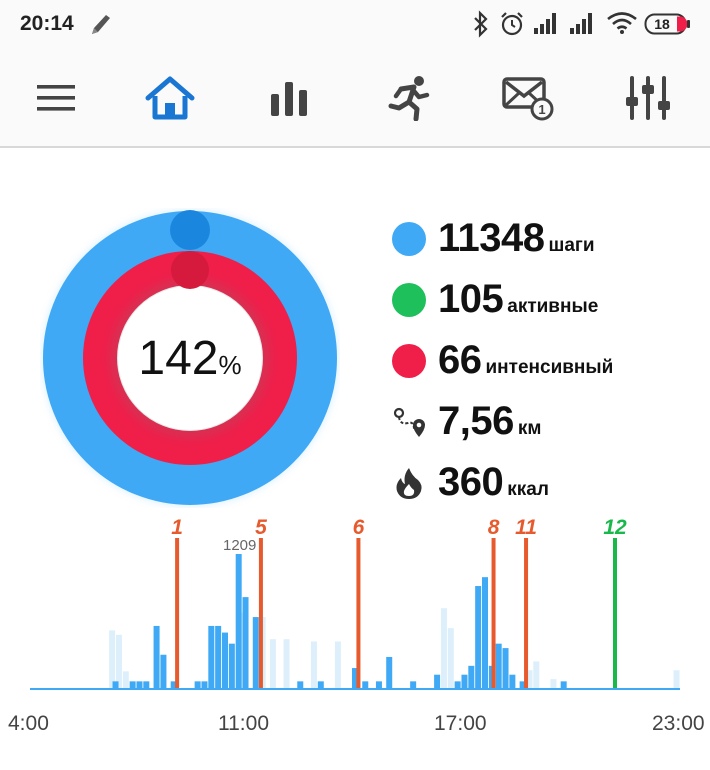 This screenshot has width=710, height=770. What do you see at coordinates (190, 230) in the screenshot?
I see `steps-ring-knob` at bounding box center [190, 230].